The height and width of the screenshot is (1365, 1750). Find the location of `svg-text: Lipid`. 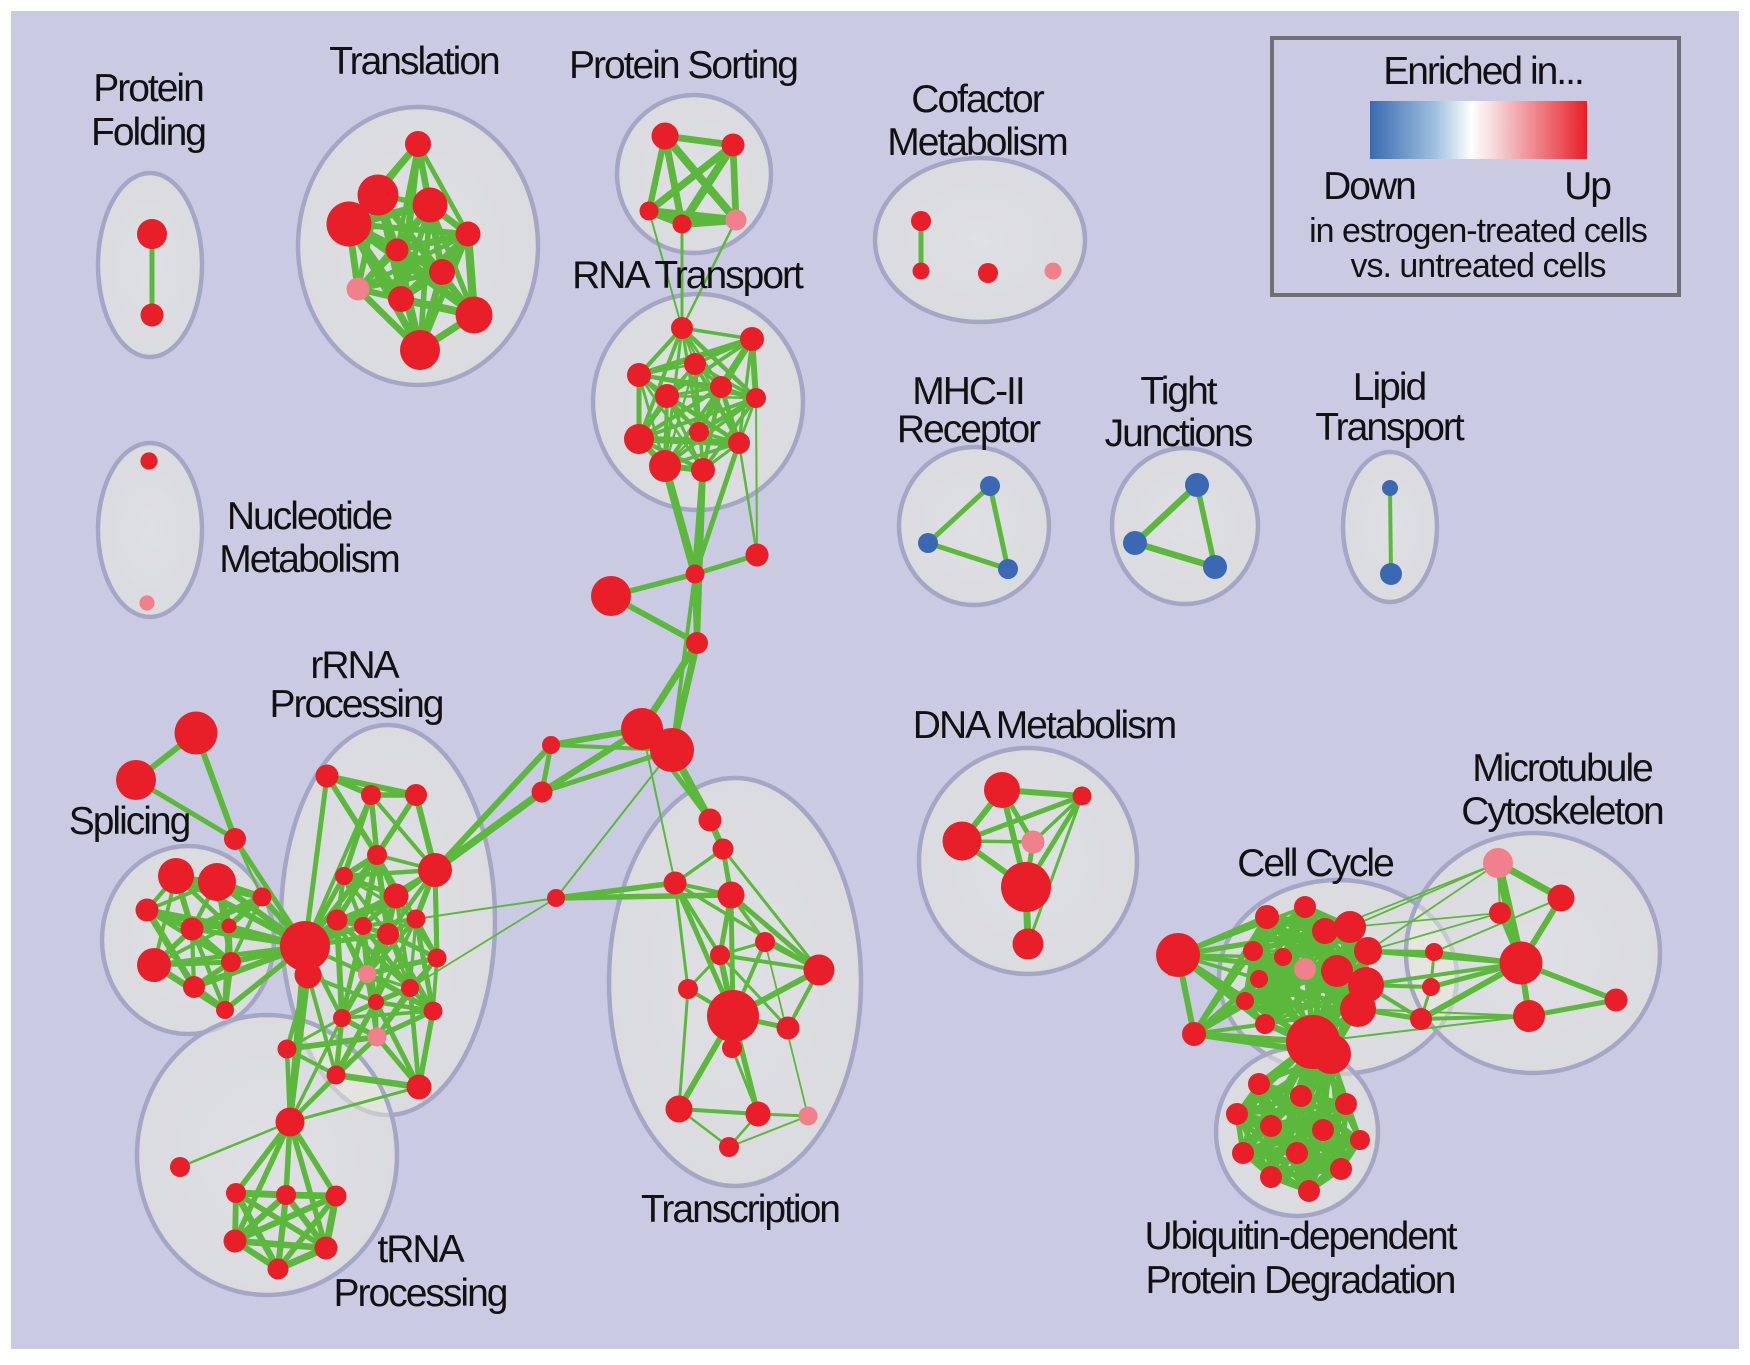

svg-text: Lipid is located at coordinates (1389, 387).